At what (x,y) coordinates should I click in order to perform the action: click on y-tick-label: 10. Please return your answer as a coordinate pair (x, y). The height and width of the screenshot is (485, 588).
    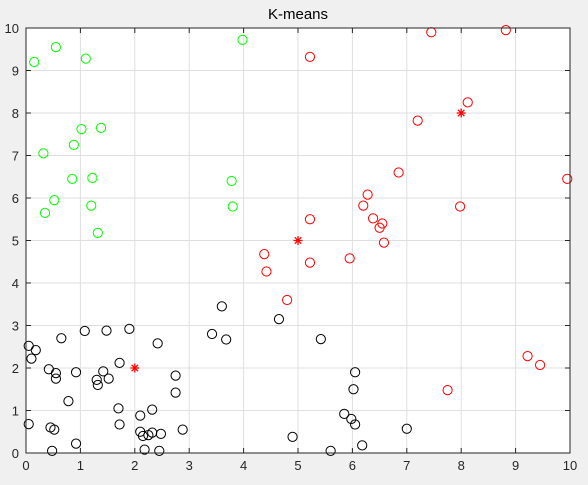
    Looking at the image, I should click on (12, 28).